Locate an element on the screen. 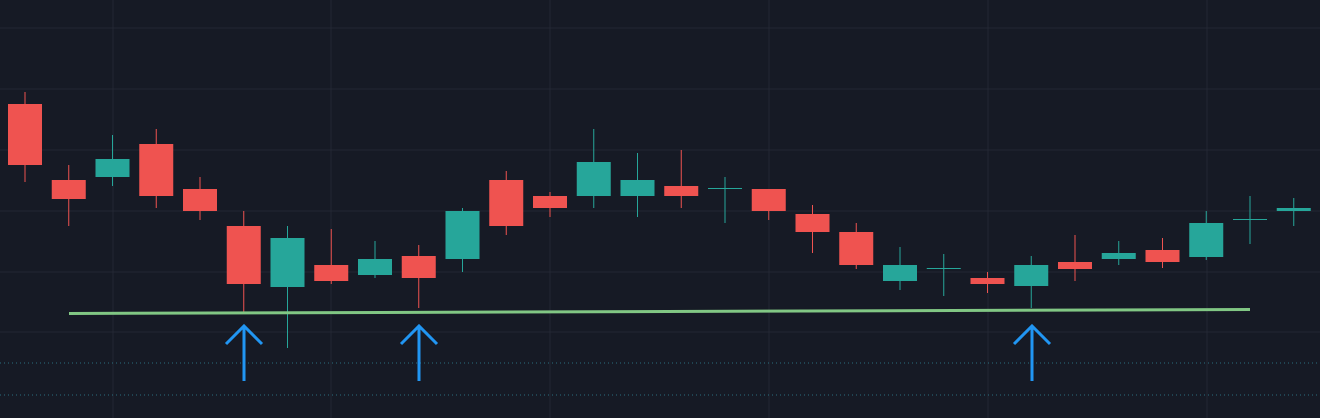 The width and height of the screenshot is (1320, 418). support-line is located at coordinates (659, 311).